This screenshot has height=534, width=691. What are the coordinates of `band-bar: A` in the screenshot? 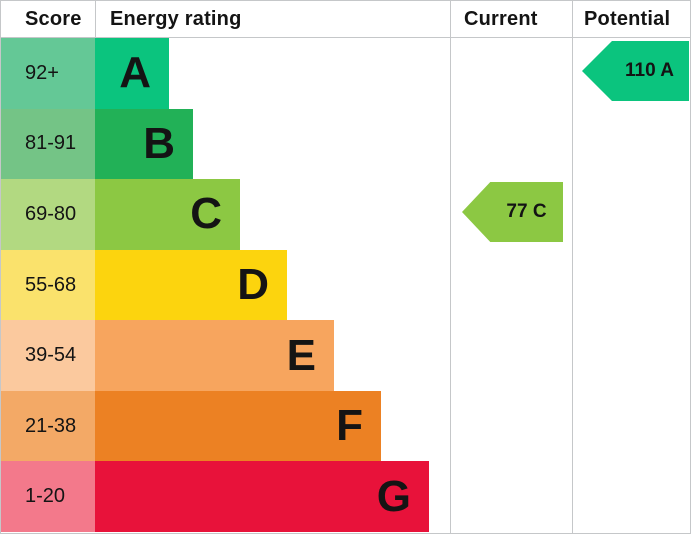 It's located at (132, 73).